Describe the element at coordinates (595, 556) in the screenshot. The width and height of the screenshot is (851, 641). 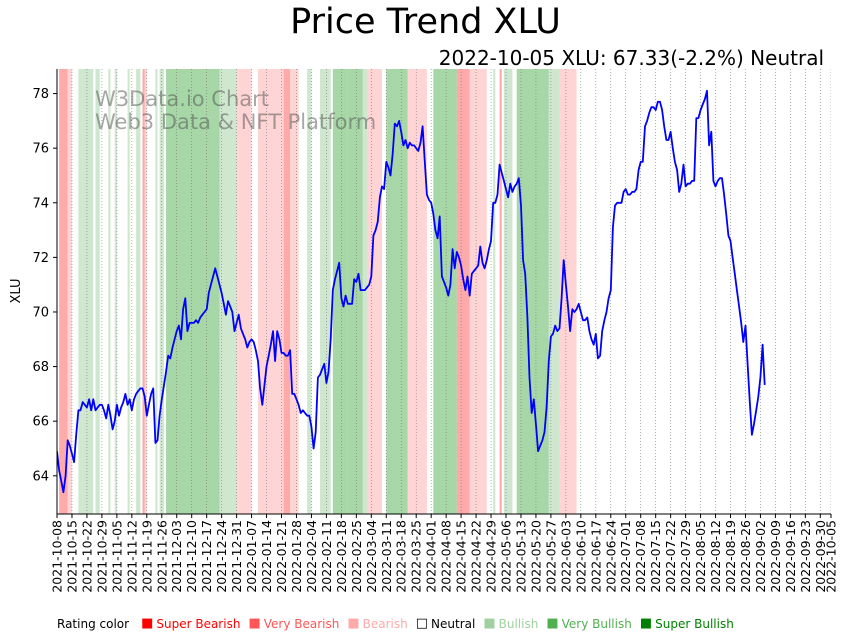
I see `x-tick-label: 2022-06-17` at that location.